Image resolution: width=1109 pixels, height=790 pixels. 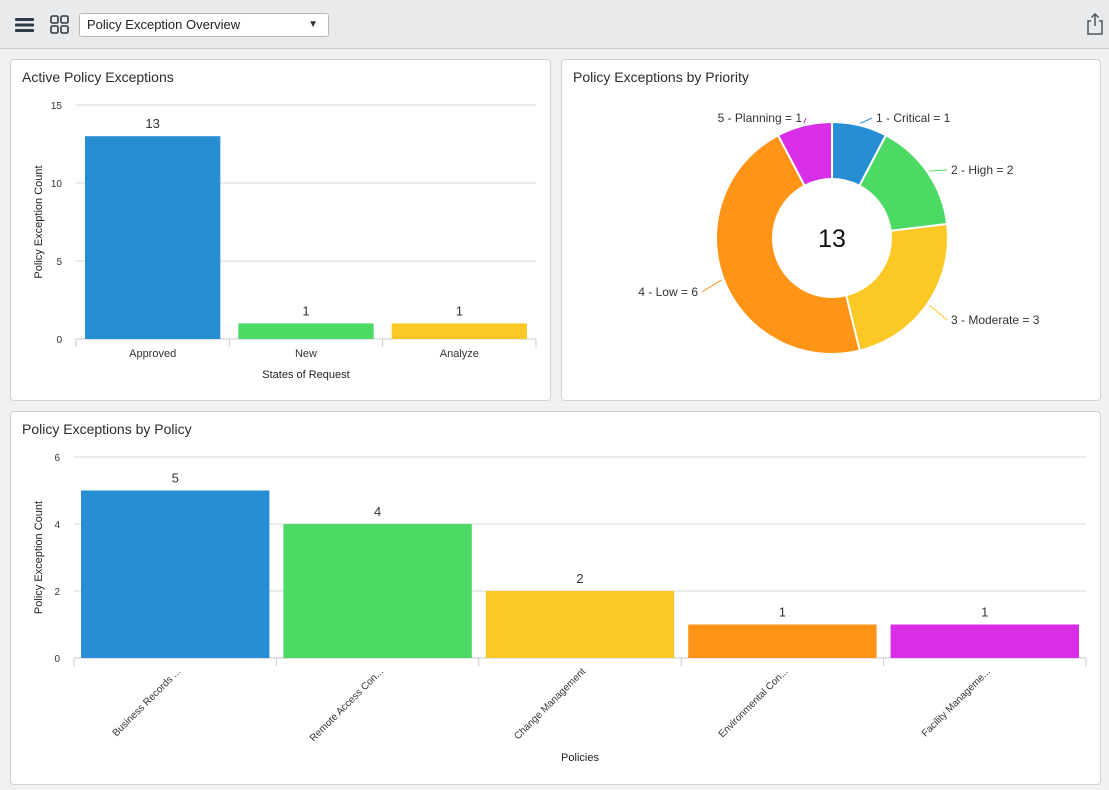 I want to click on card-title: Policy Exceptions by Policy, so click(x=107, y=429).